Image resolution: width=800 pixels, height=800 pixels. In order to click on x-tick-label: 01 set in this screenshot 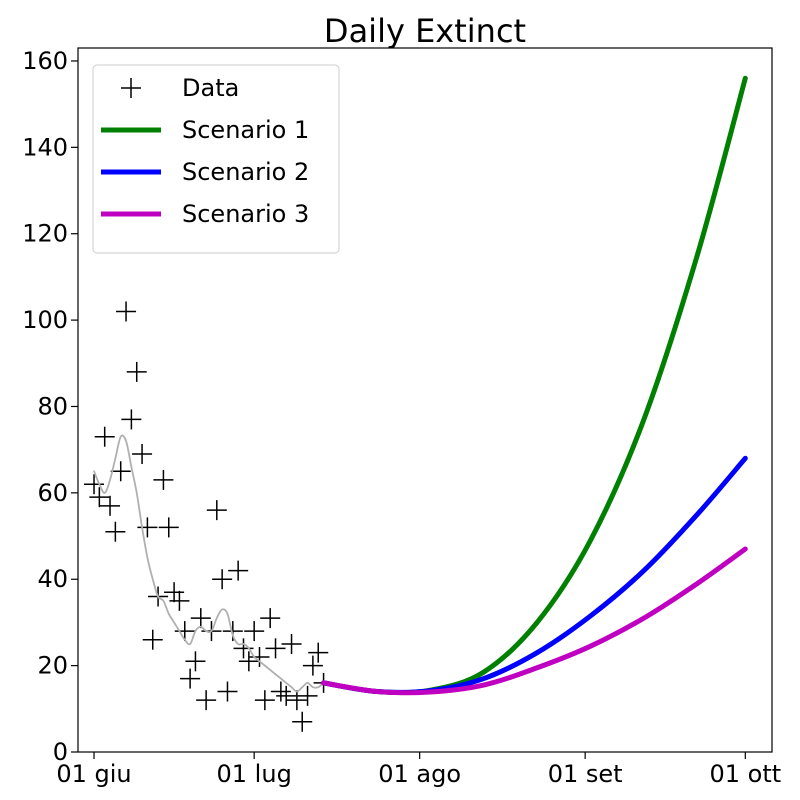, I will do `click(585, 774)`.